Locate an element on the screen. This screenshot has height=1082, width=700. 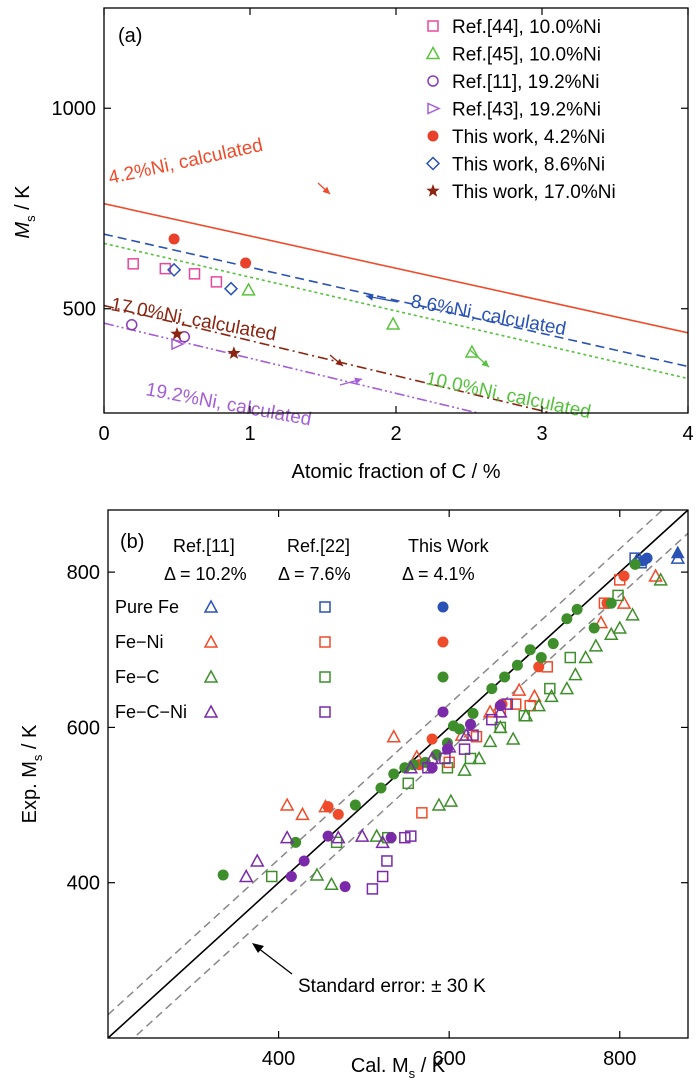
x-tick-label-b-1: 600 is located at coordinates (448, 1059).